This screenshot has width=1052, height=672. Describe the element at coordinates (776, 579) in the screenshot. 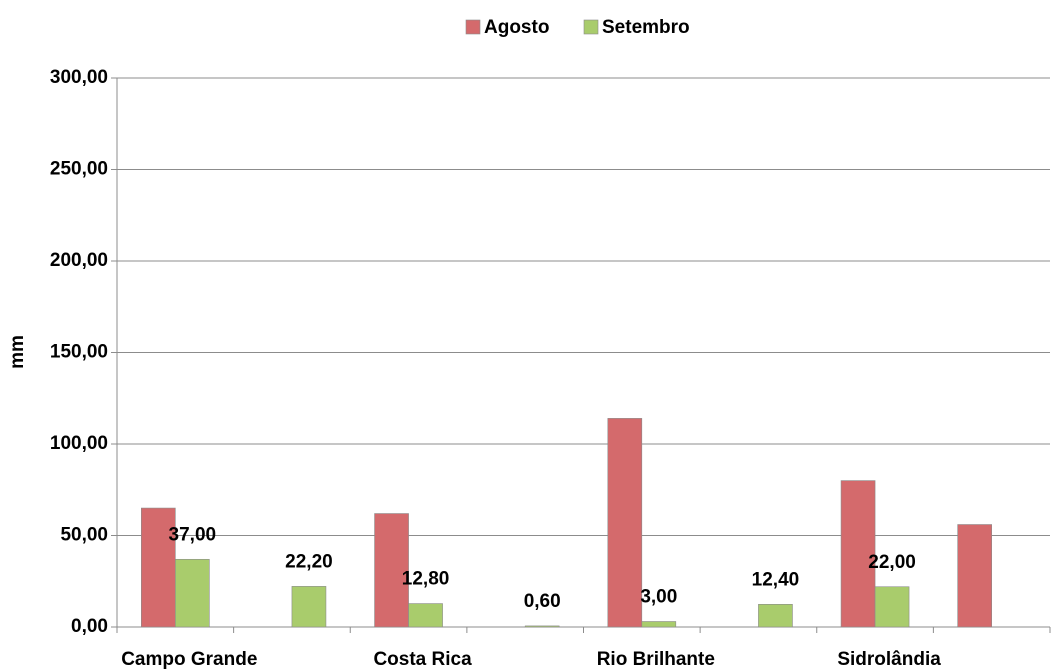

I see `data-label: 12,40` at that location.